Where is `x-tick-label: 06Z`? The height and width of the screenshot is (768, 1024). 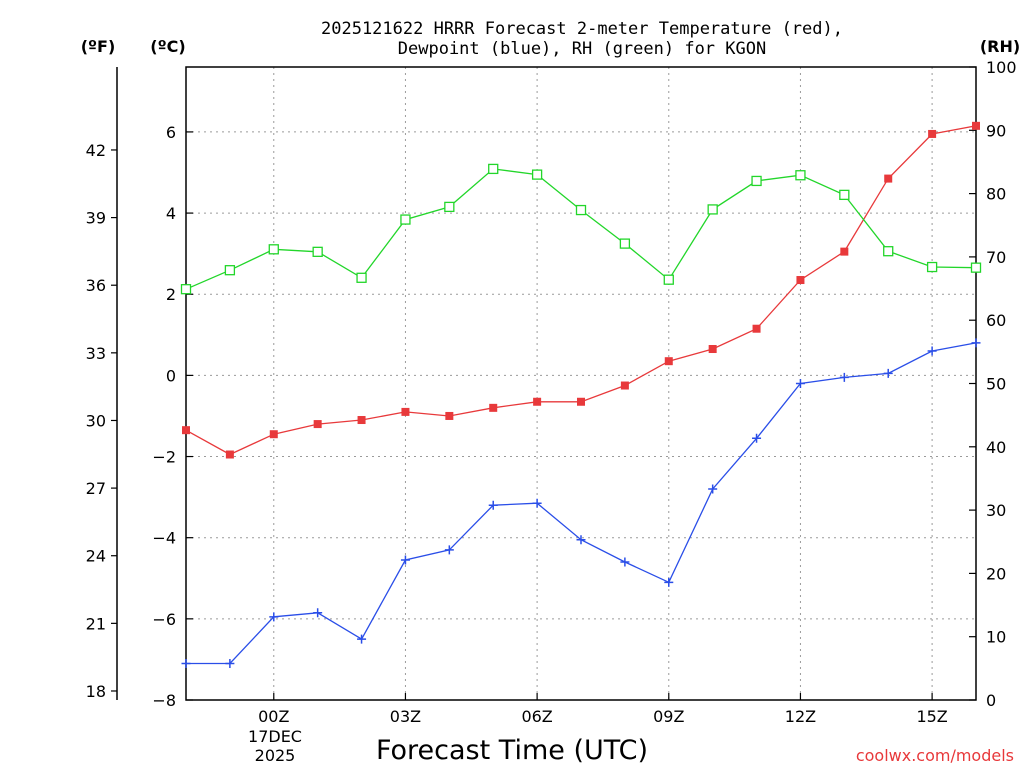
x-tick-label: 06Z is located at coordinates (536, 716).